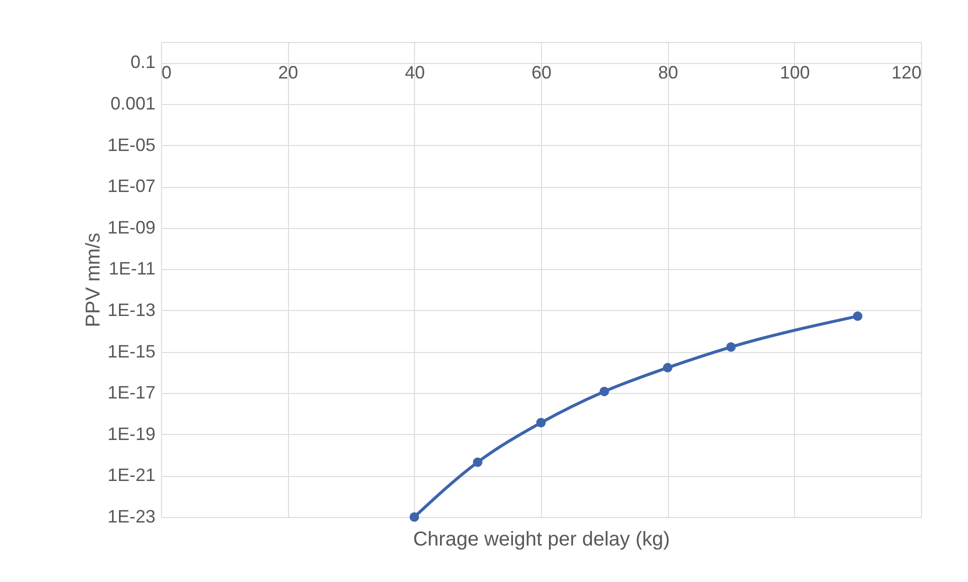 The width and height of the screenshot is (968, 582). Describe the element at coordinates (541, 72) in the screenshot. I see `x-tick-label: 60` at that location.